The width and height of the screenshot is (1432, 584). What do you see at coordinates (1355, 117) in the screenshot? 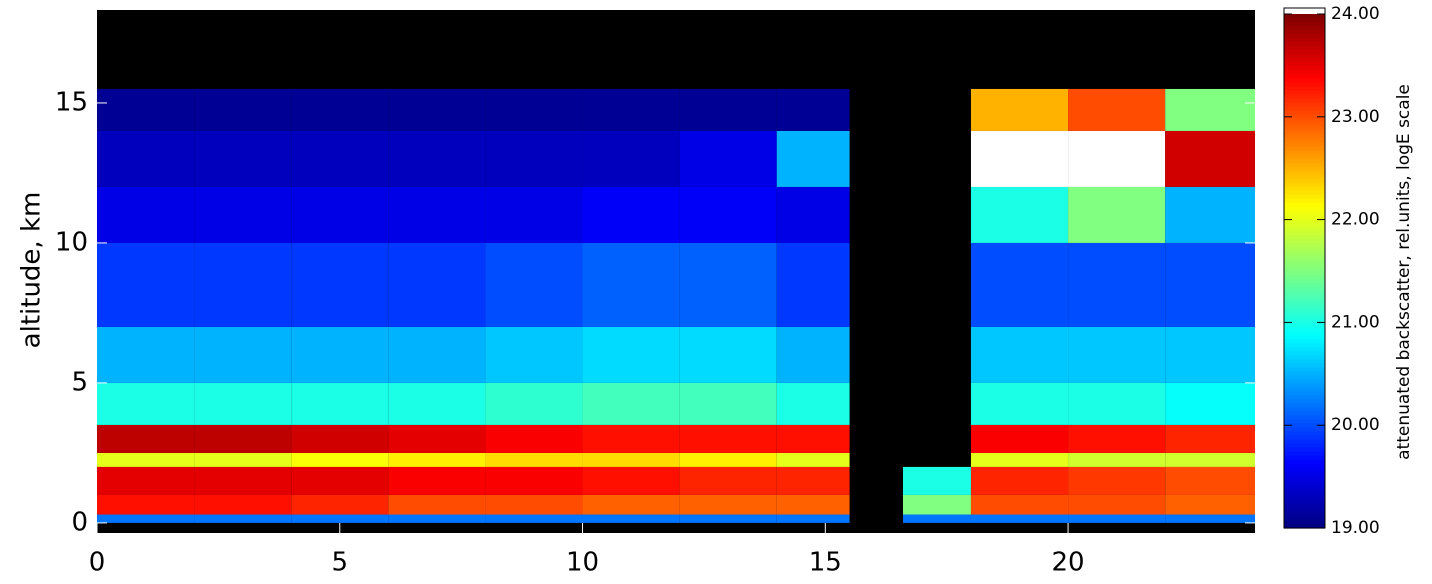
I see `colorbar-tick-label: 23.00` at bounding box center [1355, 117].